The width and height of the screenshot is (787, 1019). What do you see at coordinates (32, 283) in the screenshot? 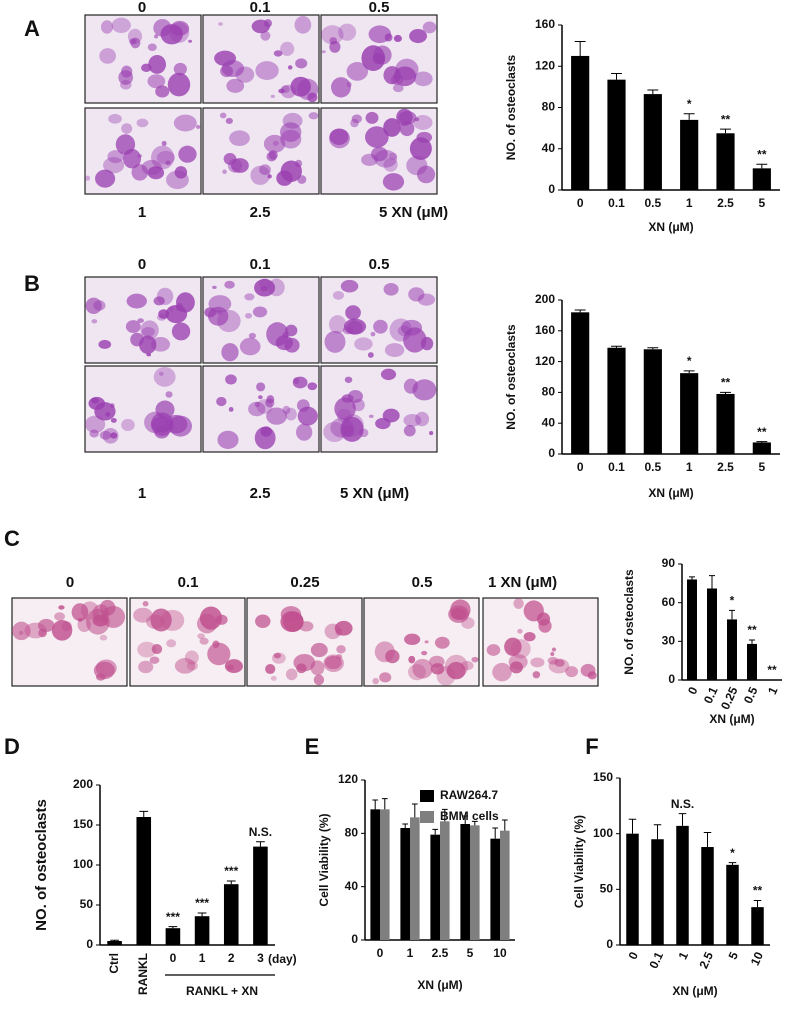
I see `panel-letter: B` at bounding box center [32, 283].